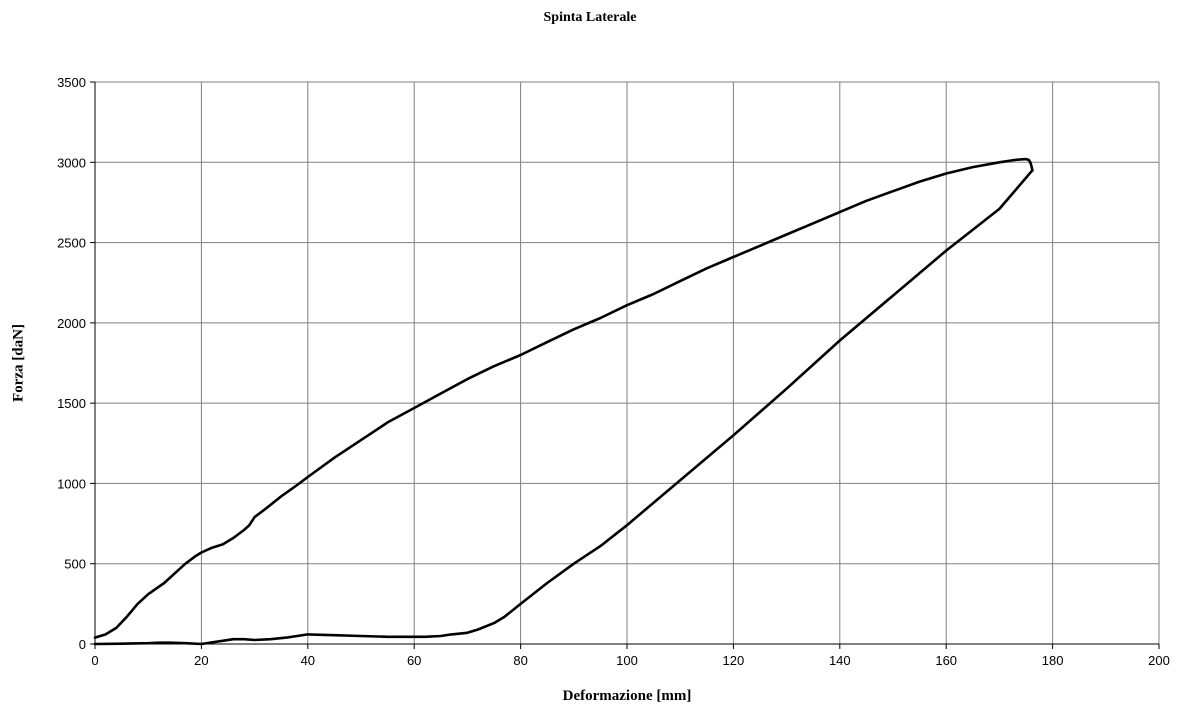  I want to click on y-axis-label: Forza [daN], so click(18, 363).